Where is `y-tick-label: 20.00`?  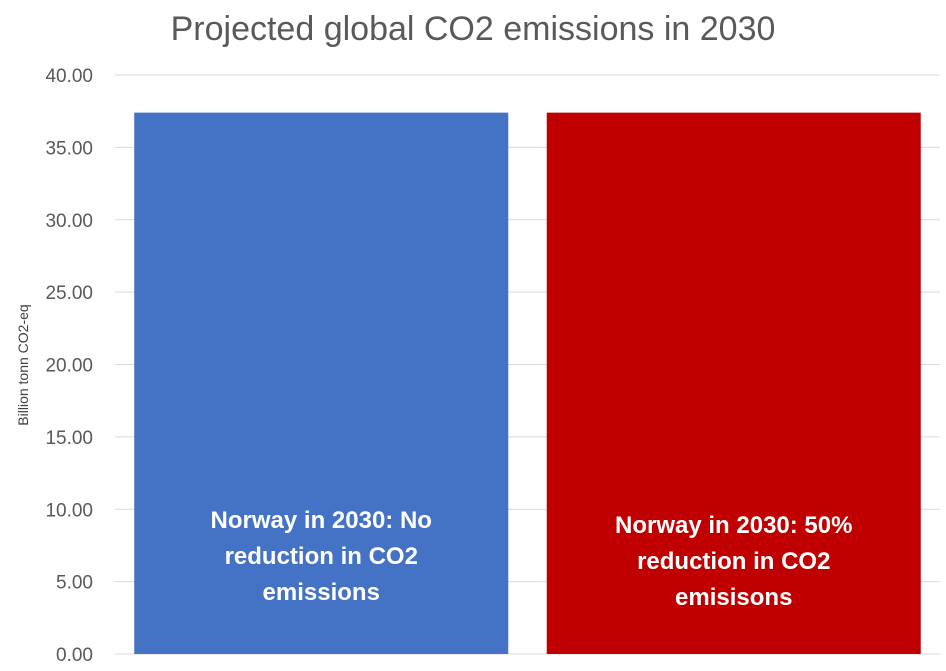
y-tick-label: 20.00 is located at coordinates (69, 366).